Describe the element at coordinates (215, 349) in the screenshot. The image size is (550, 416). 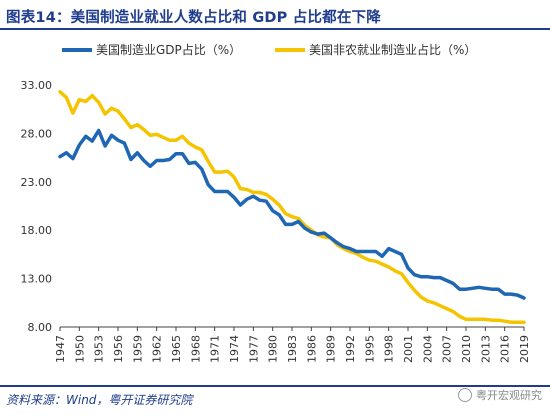
I see `x-tick-label: 1971` at that location.